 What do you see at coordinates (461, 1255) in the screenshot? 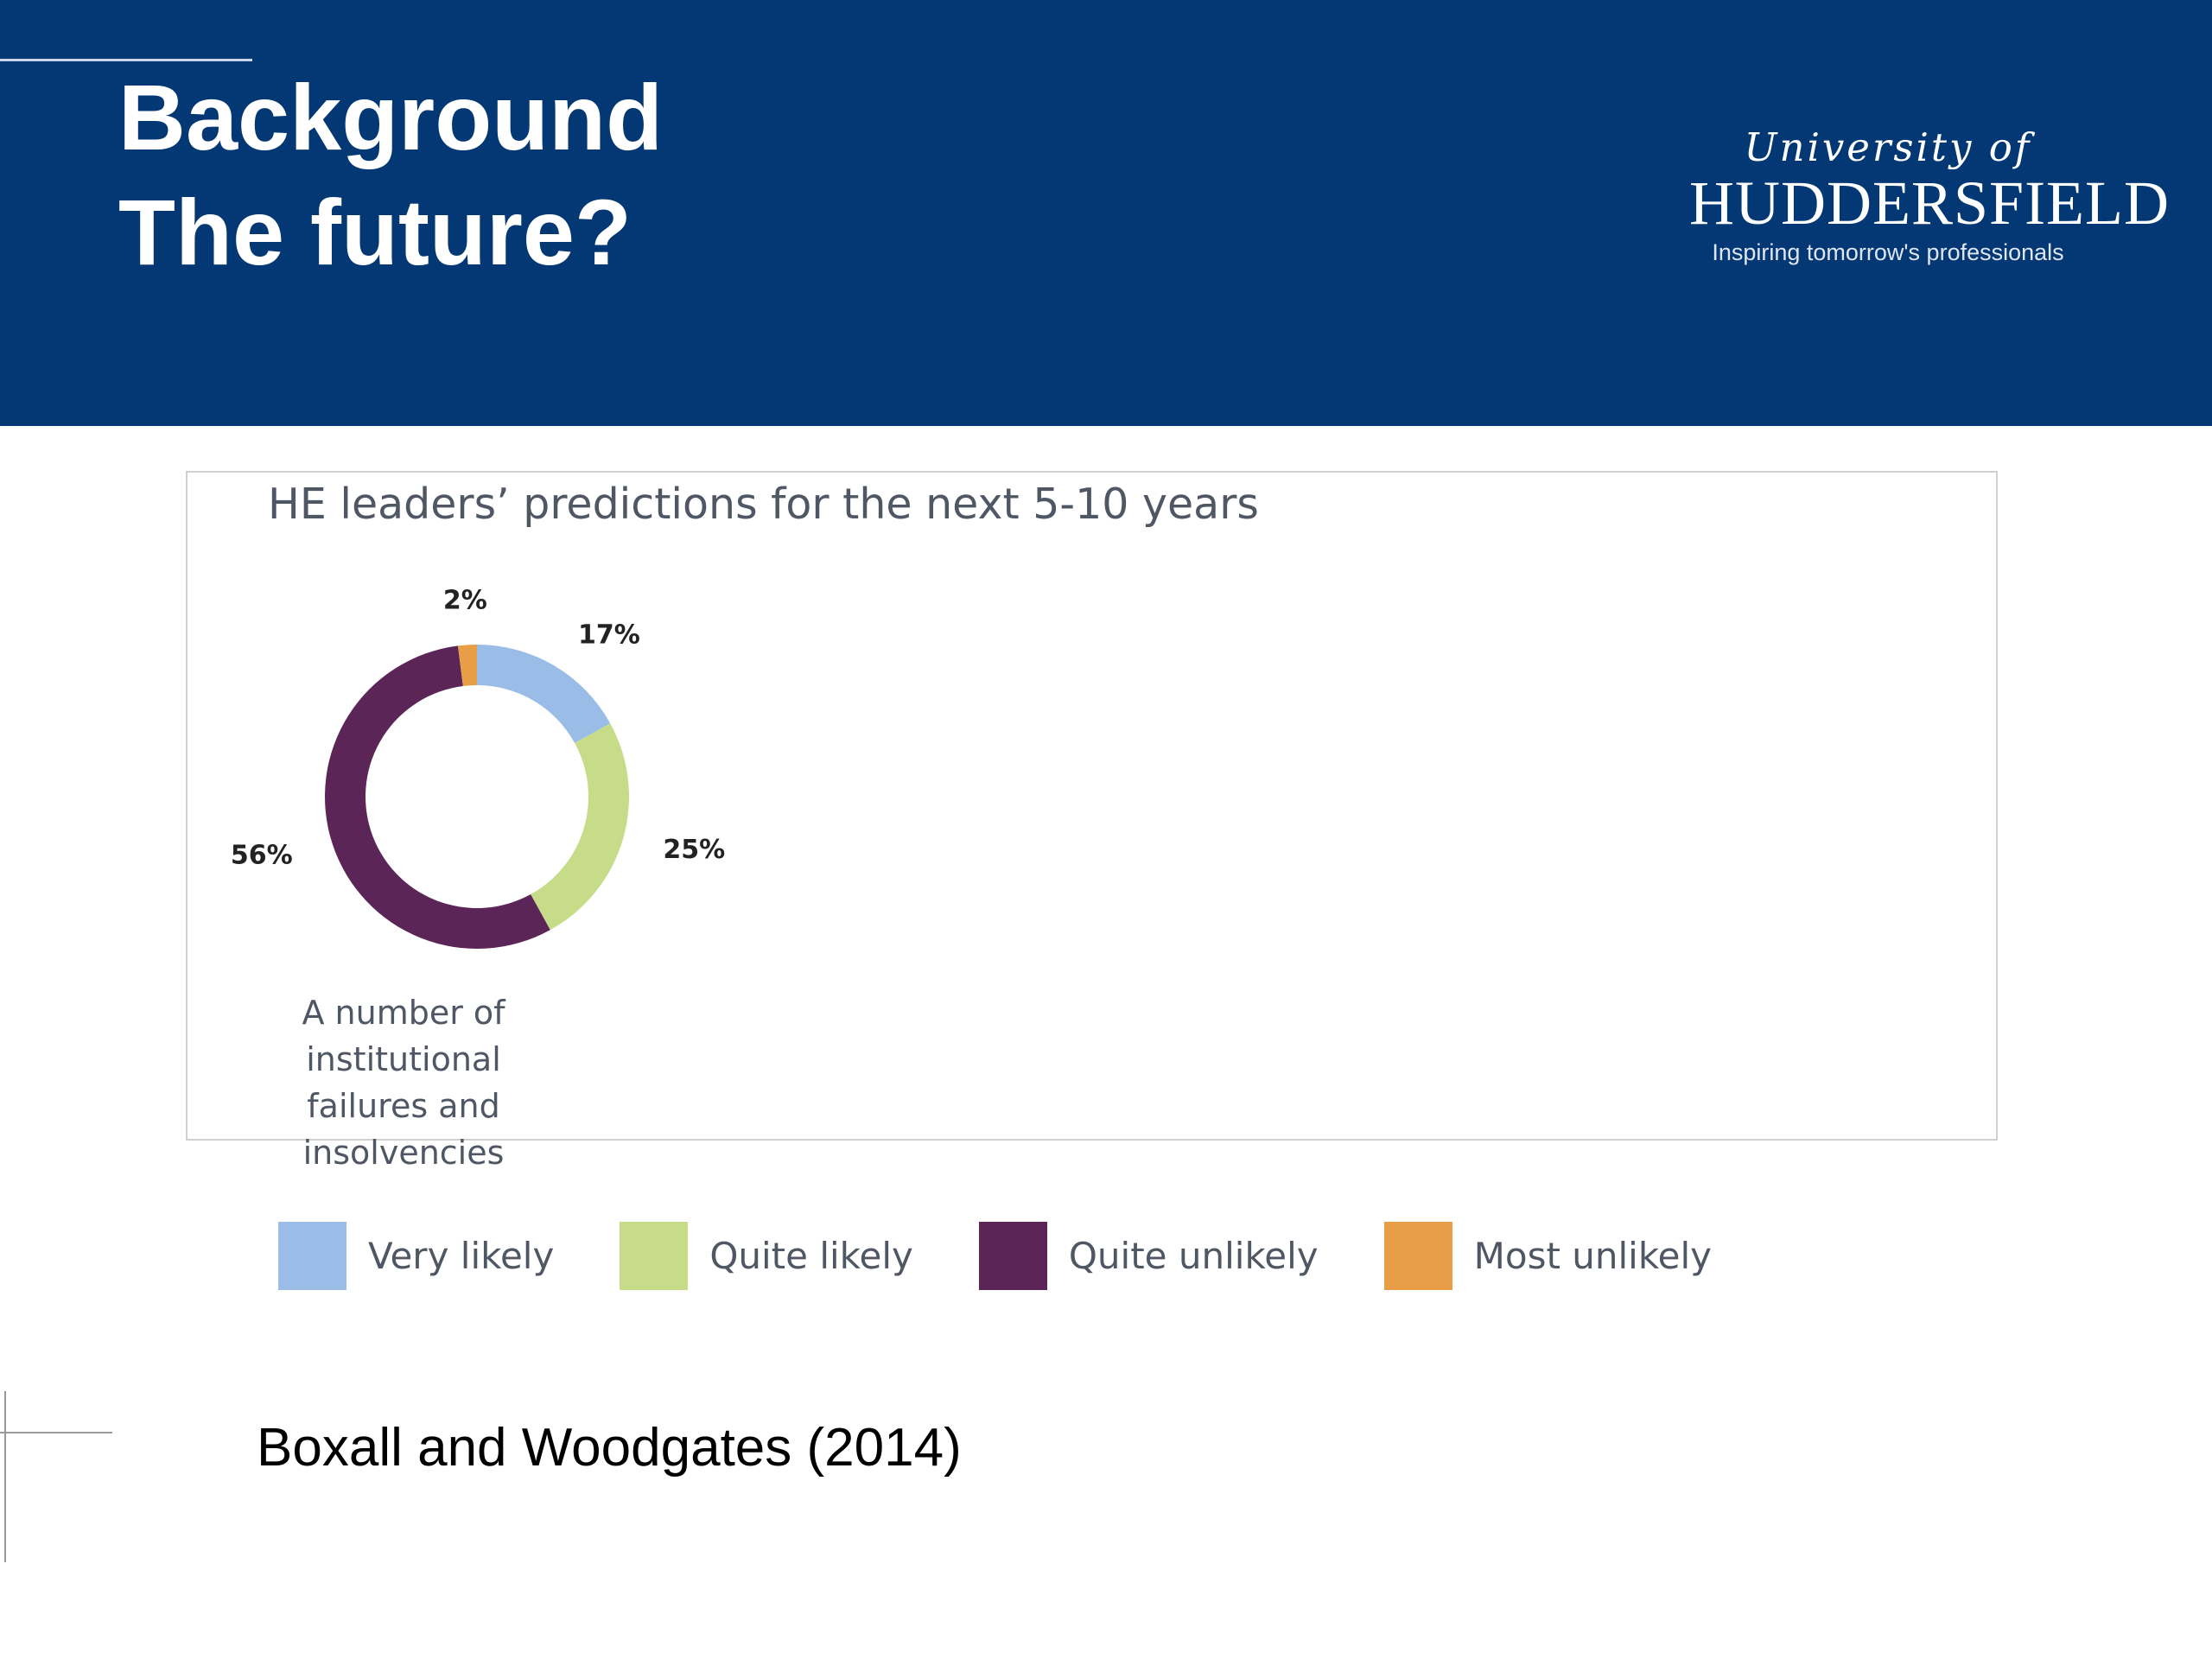
I see `legend-label-very-likely: Very likely` at bounding box center [461, 1255].